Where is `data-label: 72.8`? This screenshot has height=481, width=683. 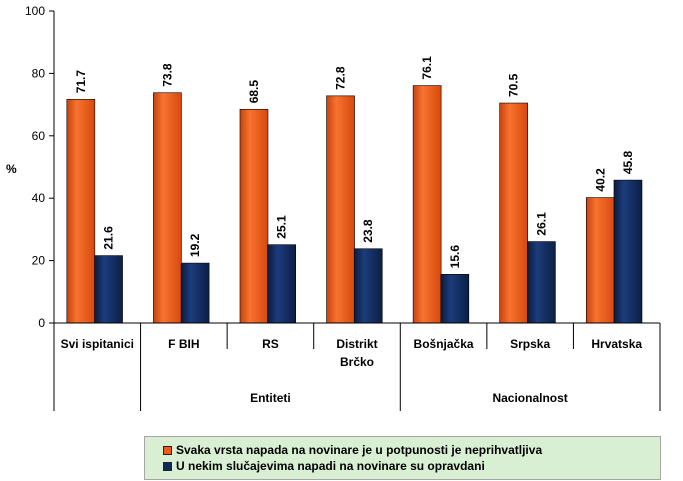
data-label: 72.8 is located at coordinates (341, 78).